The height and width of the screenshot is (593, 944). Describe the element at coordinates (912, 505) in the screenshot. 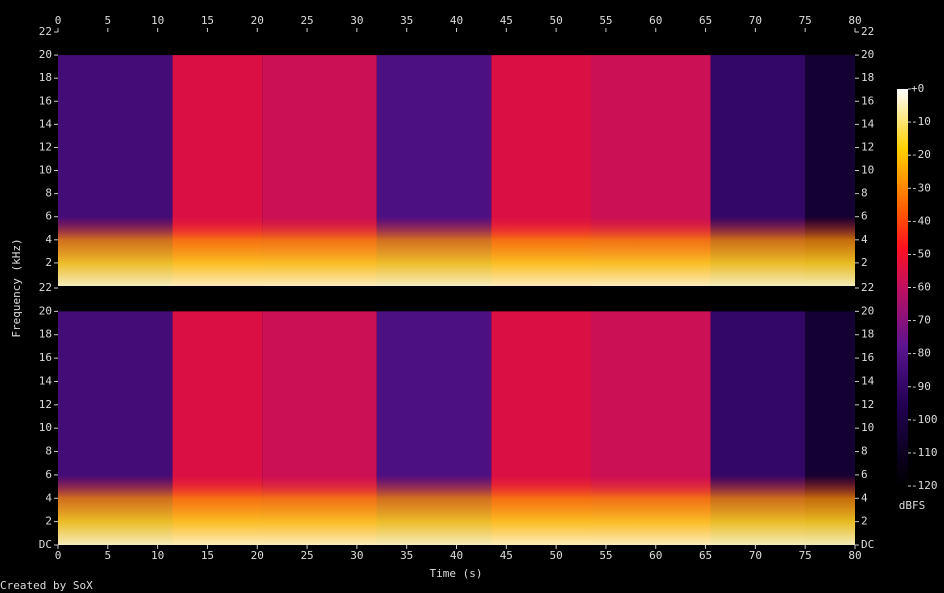

I see `colorbar-label: dBFS` at that location.